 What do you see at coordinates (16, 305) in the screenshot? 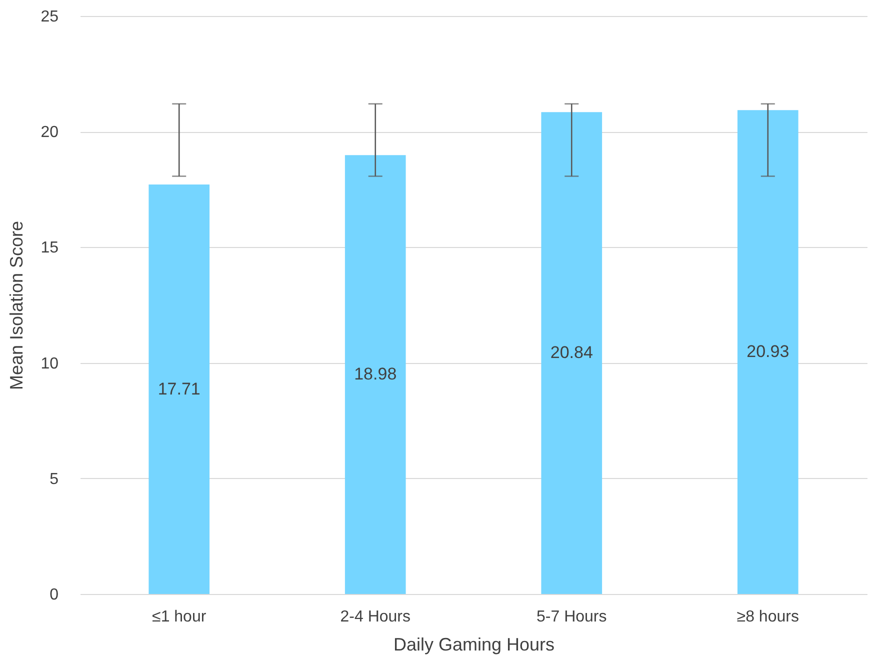
I see `y-axis-title: Mean Isolation Score` at bounding box center [16, 305].